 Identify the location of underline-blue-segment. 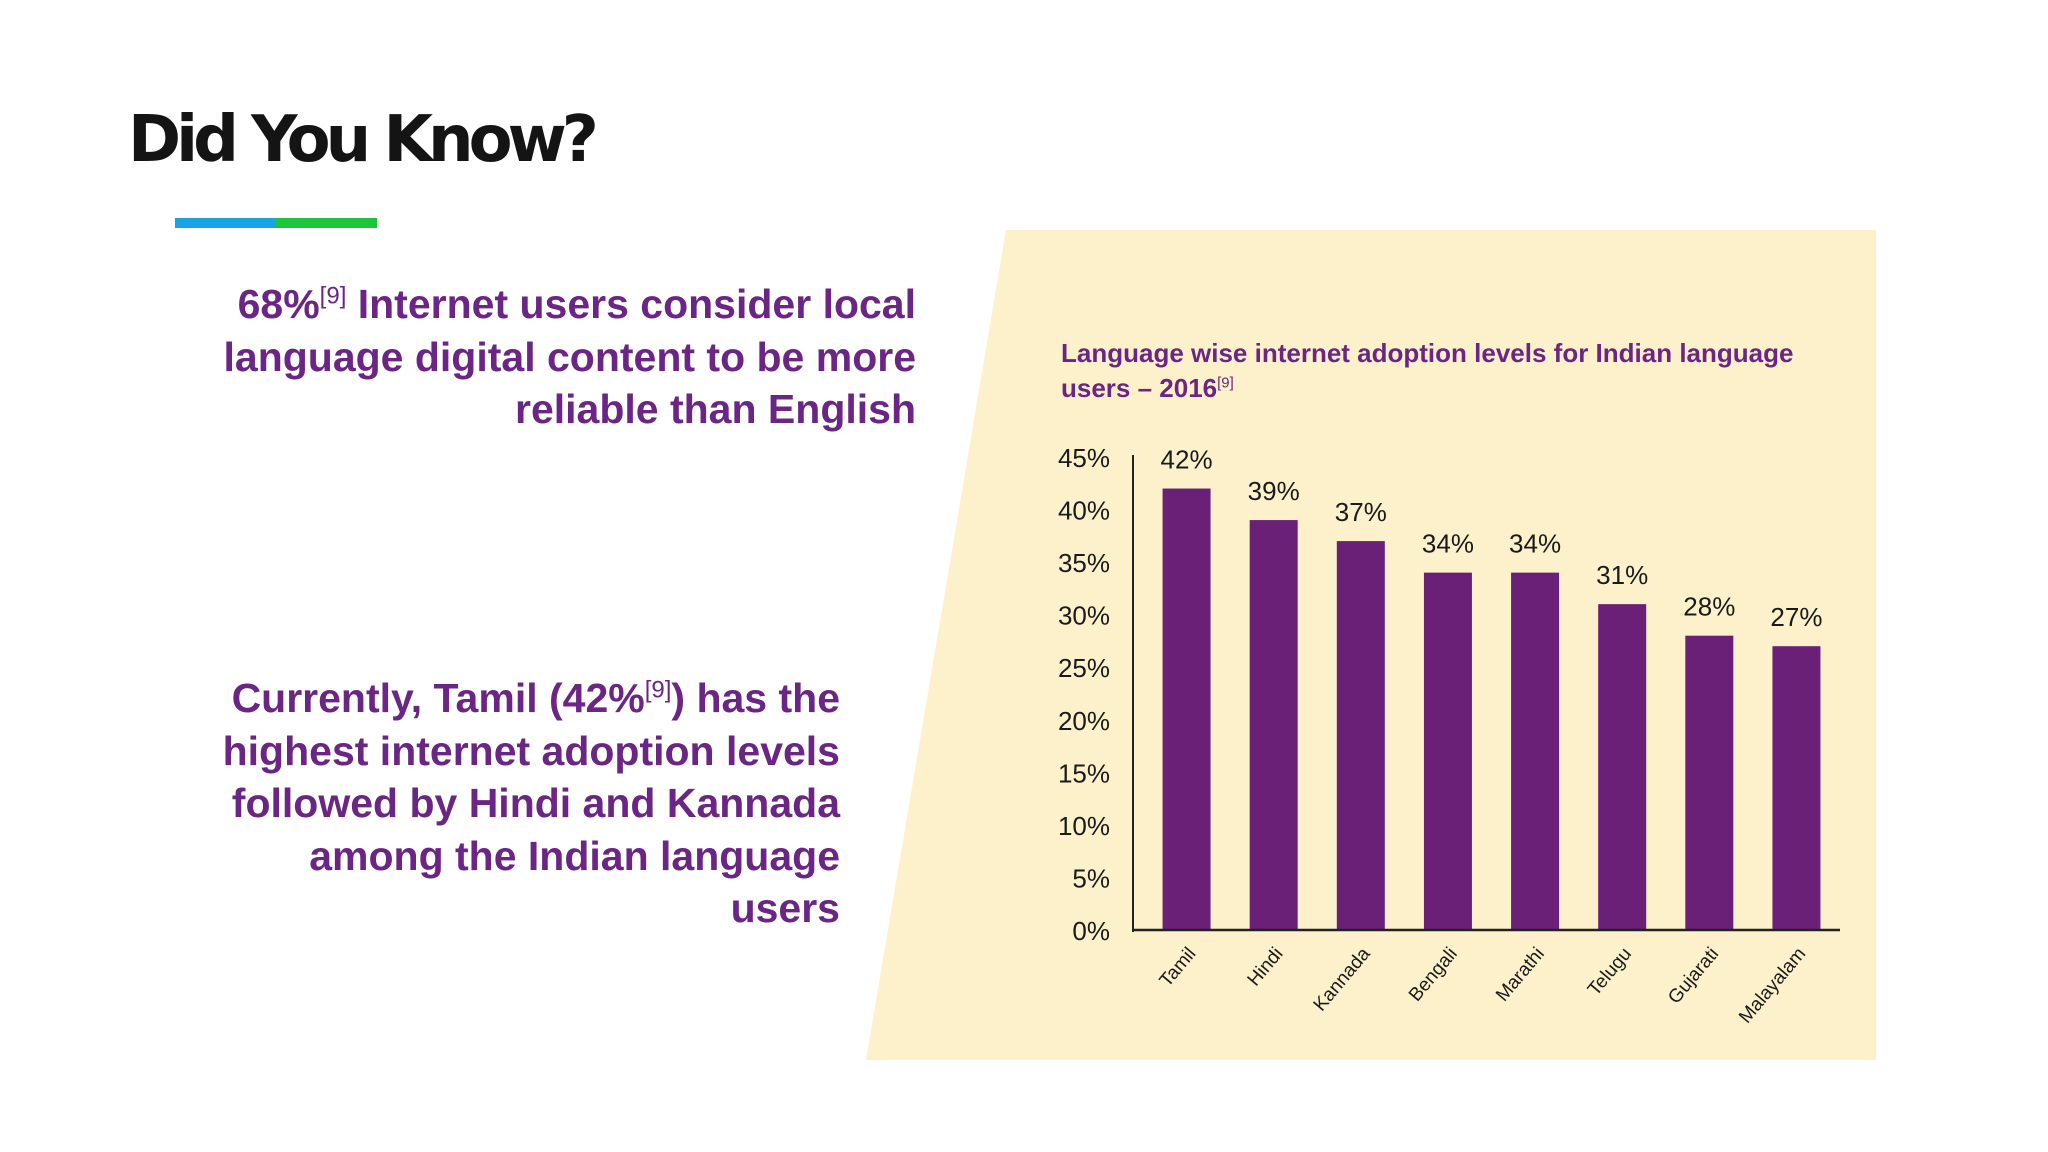
(225, 223).